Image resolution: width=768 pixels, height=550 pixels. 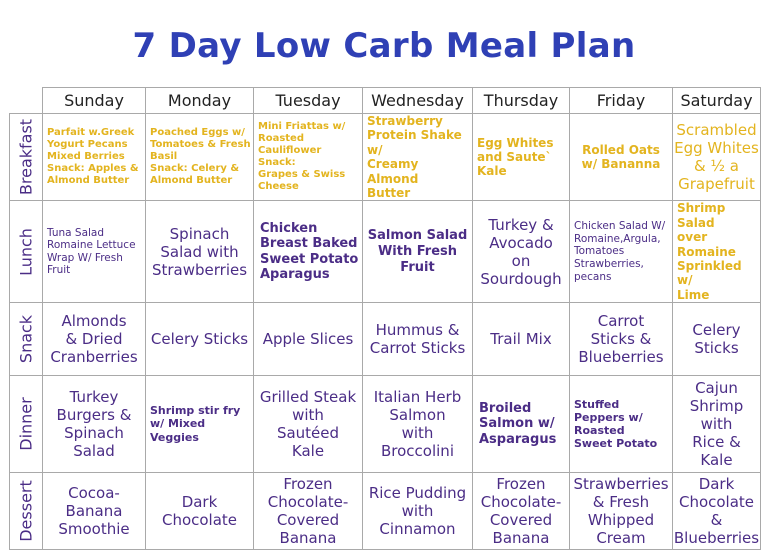 I want to click on day-header-tuesday: Tuesday, so click(x=308, y=100).